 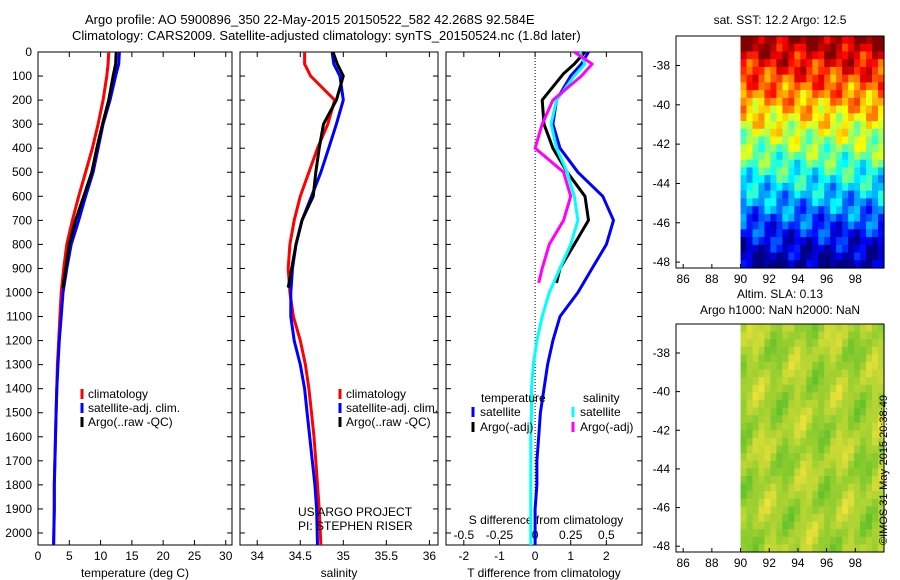 I want to click on x-axis-label: salinity, so click(x=339, y=573).